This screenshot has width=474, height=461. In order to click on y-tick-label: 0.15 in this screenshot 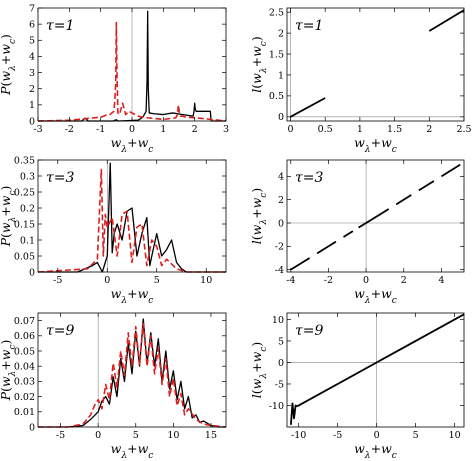, I will do `click(24, 224)`.